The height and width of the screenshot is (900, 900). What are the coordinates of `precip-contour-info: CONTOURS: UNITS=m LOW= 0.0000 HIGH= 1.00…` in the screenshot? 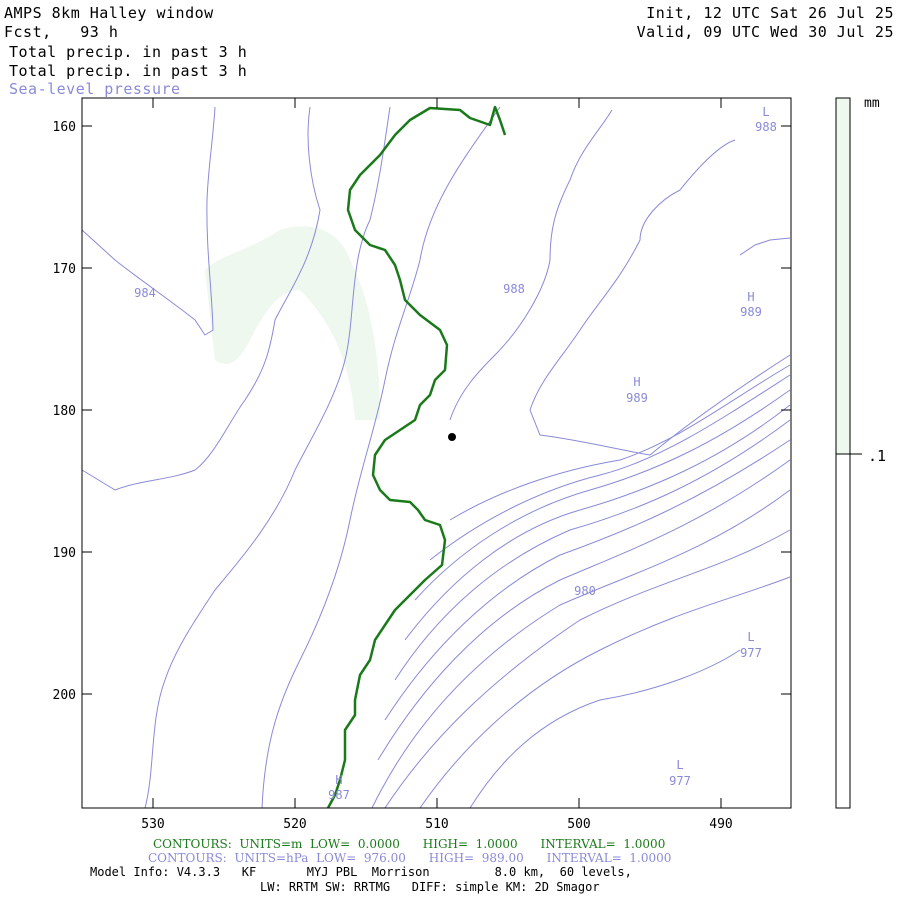 It's located at (409, 844).